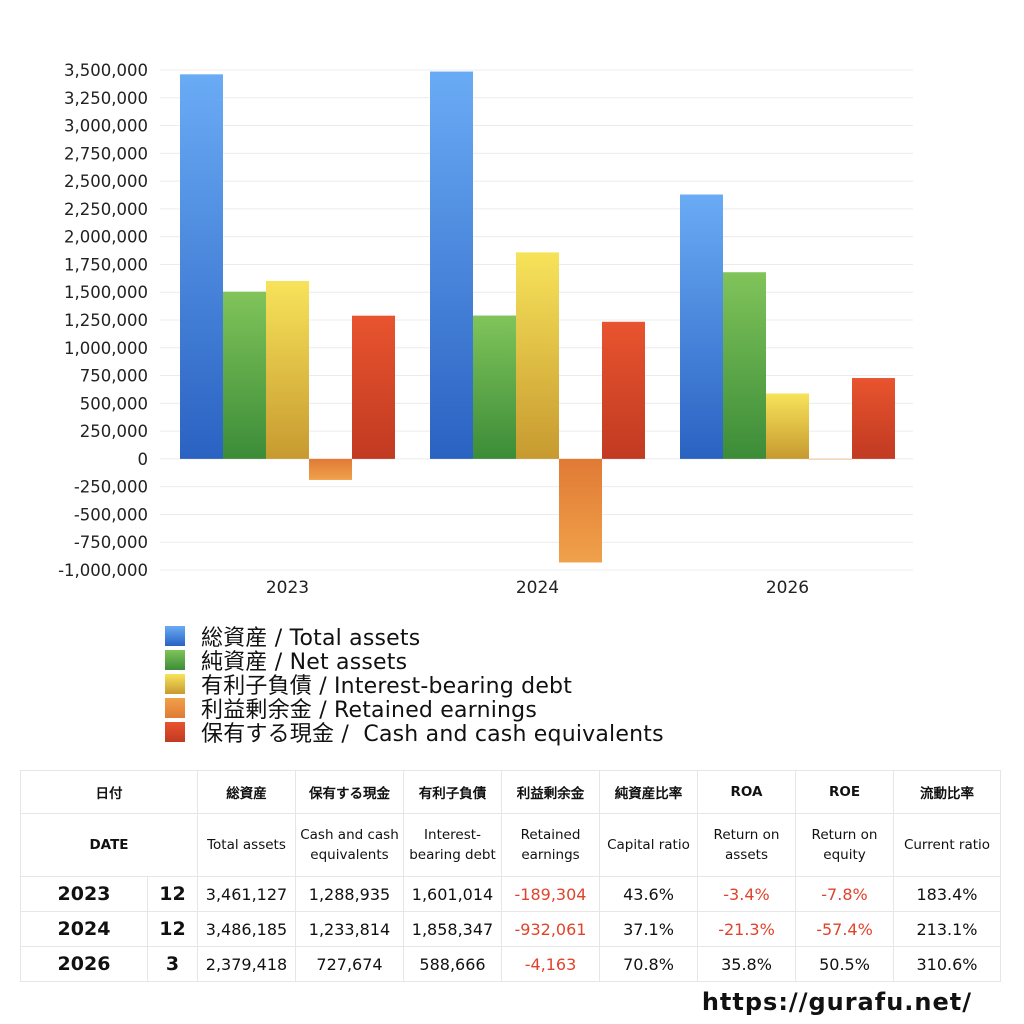  What do you see at coordinates (947, 929) in the screenshot?
I see `cell-current-ratio: 213.1%` at bounding box center [947, 929].